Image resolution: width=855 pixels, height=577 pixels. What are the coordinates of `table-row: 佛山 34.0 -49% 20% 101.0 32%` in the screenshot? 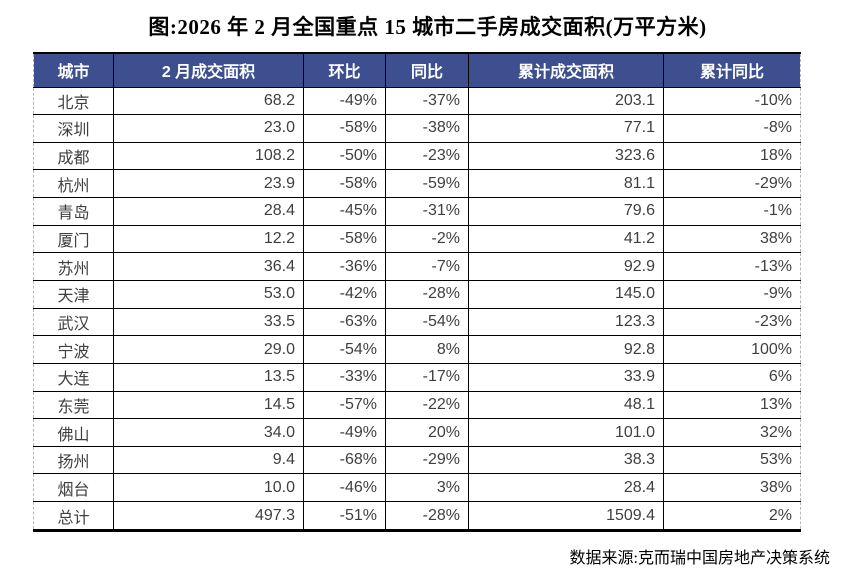 It's located at (417, 432).